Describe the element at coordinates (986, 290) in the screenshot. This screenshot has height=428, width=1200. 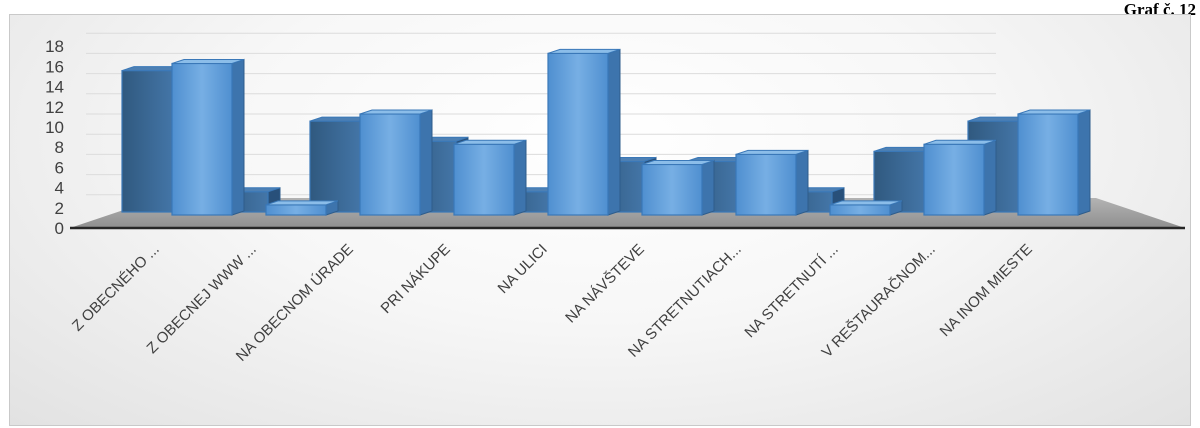
I see `x-category-label: NA INOM MIESTE` at that location.